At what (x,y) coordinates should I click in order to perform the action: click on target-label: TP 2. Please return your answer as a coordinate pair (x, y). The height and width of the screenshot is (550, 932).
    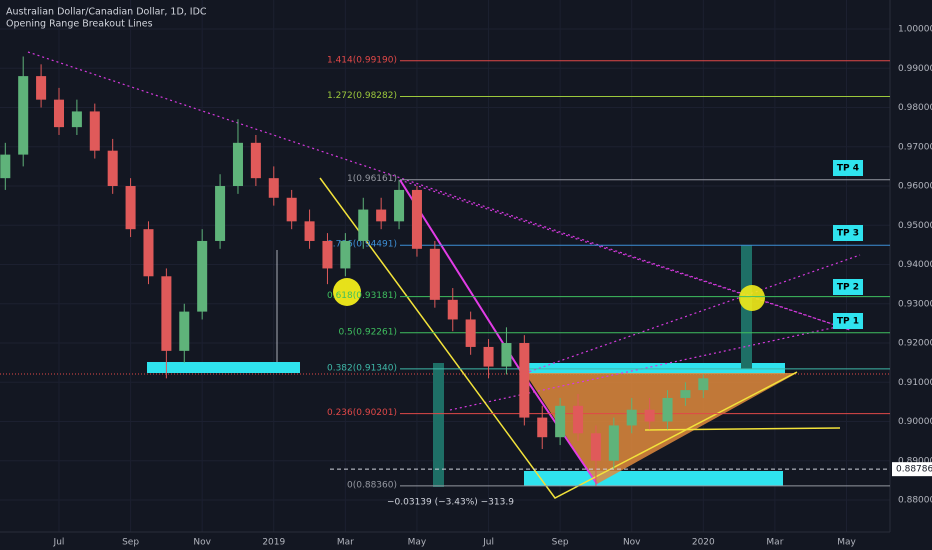
    Looking at the image, I should click on (848, 288).